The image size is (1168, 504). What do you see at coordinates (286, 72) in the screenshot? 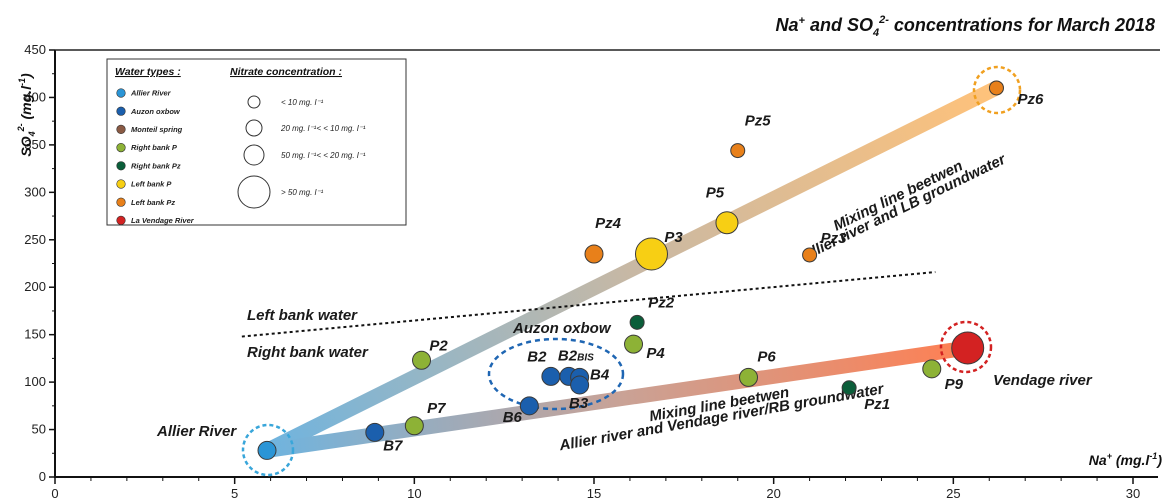
I see `legend-nitrate-title: Nitrate concentration :` at bounding box center [286, 72].